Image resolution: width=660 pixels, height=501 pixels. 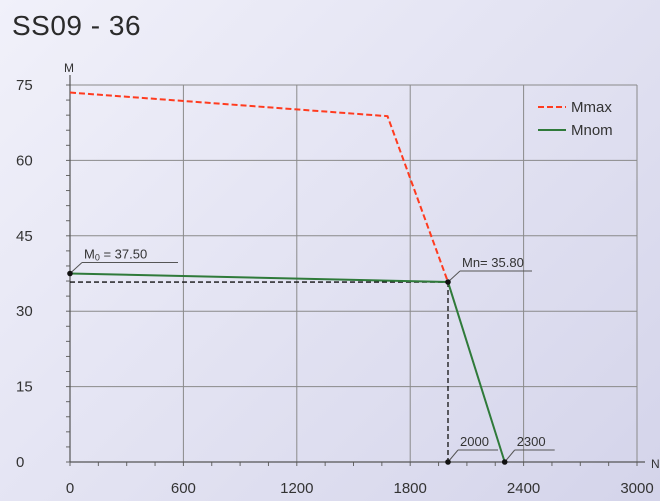 What do you see at coordinates (523, 488) in the screenshot?
I see `x-tick-label: 2400` at bounding box center [523, 488].